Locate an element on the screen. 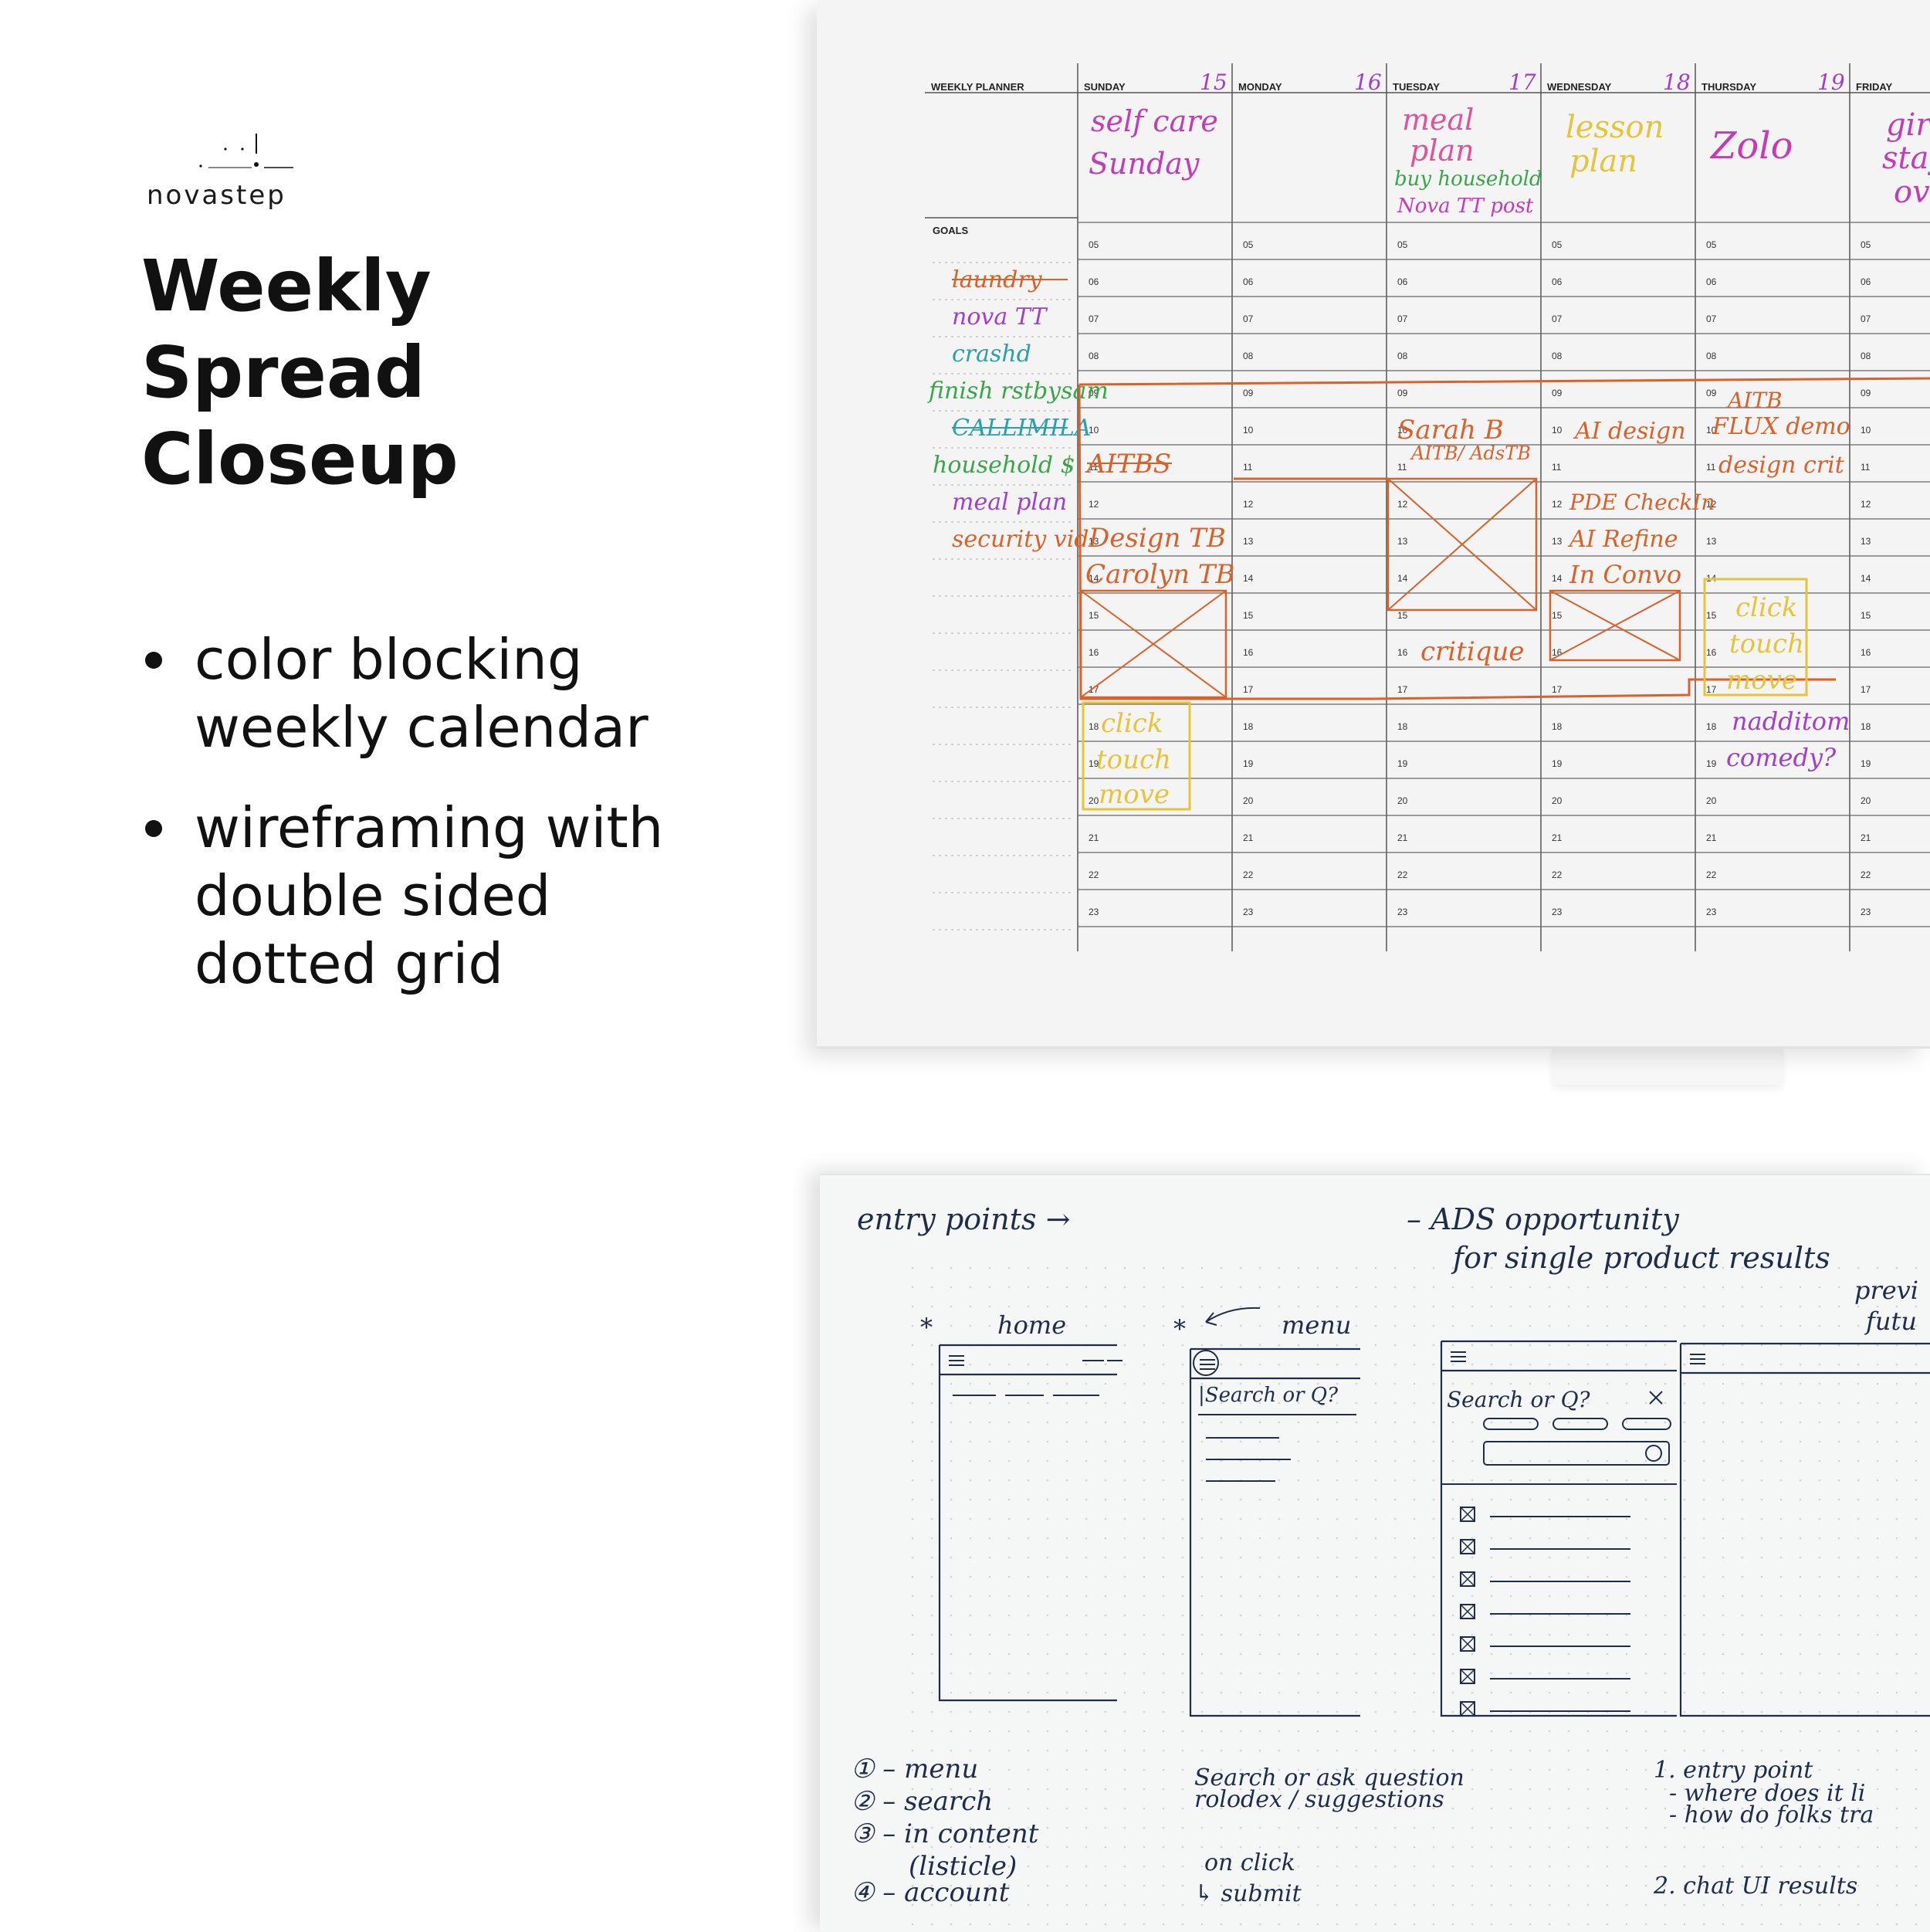  yellow-block is located at coordinates (1136, 756).